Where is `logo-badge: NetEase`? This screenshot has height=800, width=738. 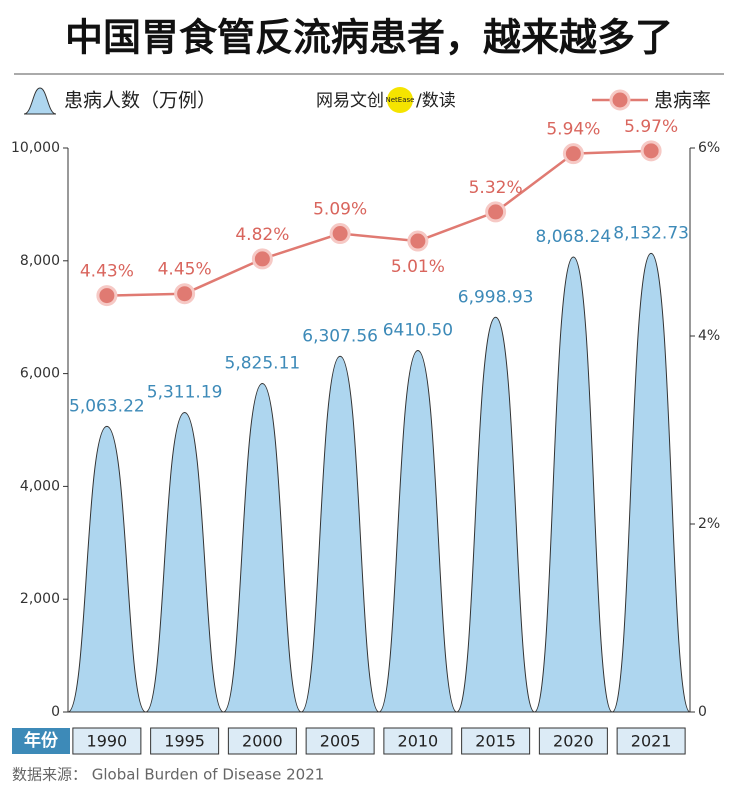 logo-badge: NetEase is located at coordinates (400, 100).